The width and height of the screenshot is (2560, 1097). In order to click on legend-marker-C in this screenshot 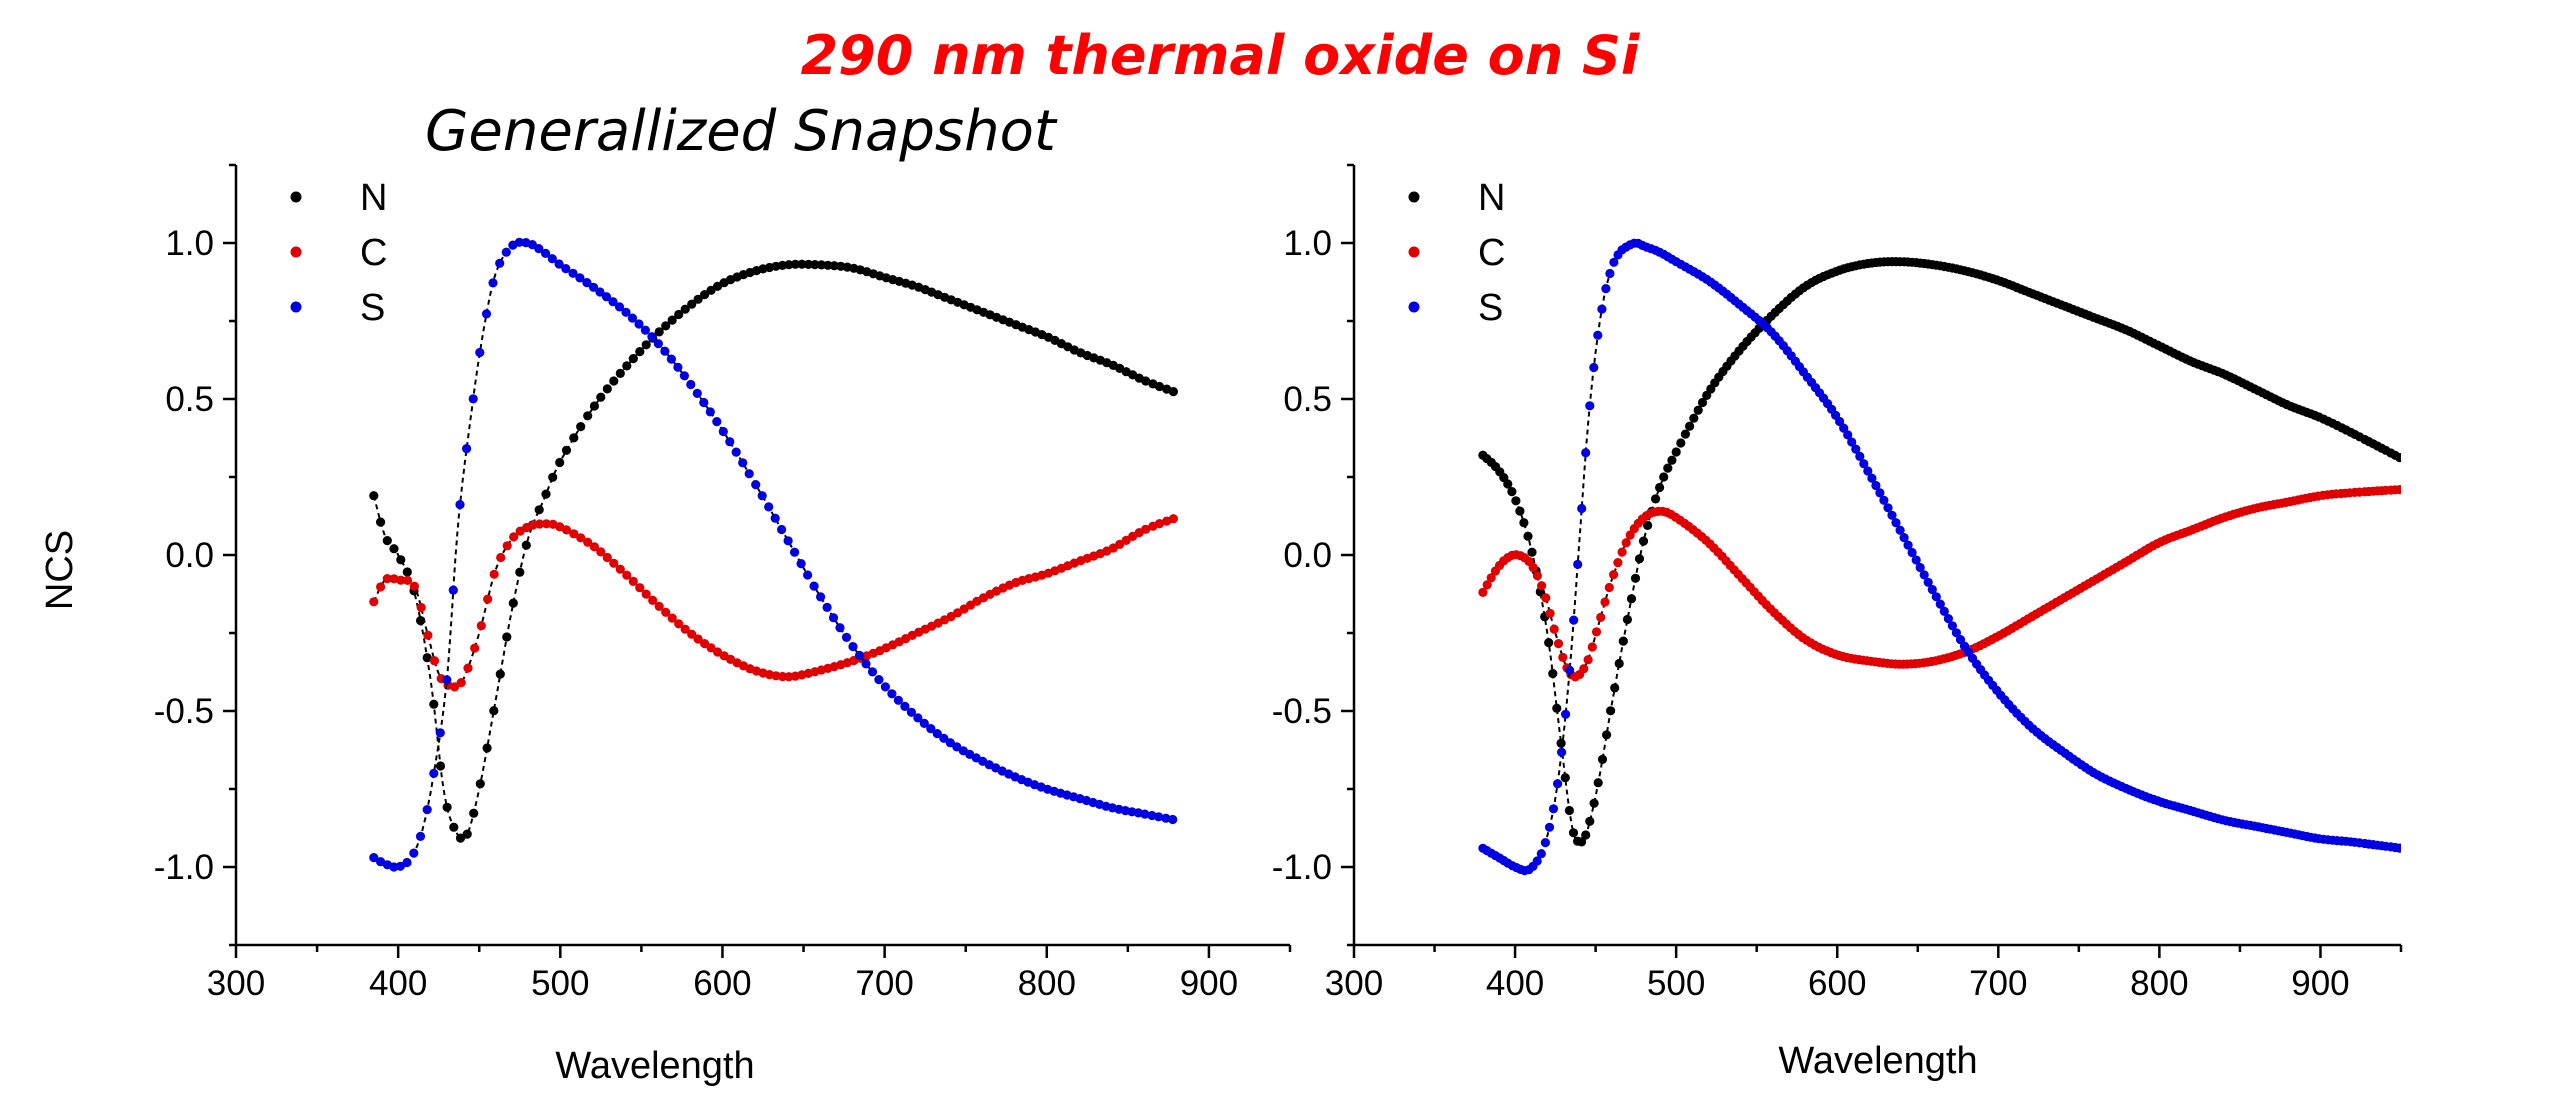, I will do `click(296, 252)`.